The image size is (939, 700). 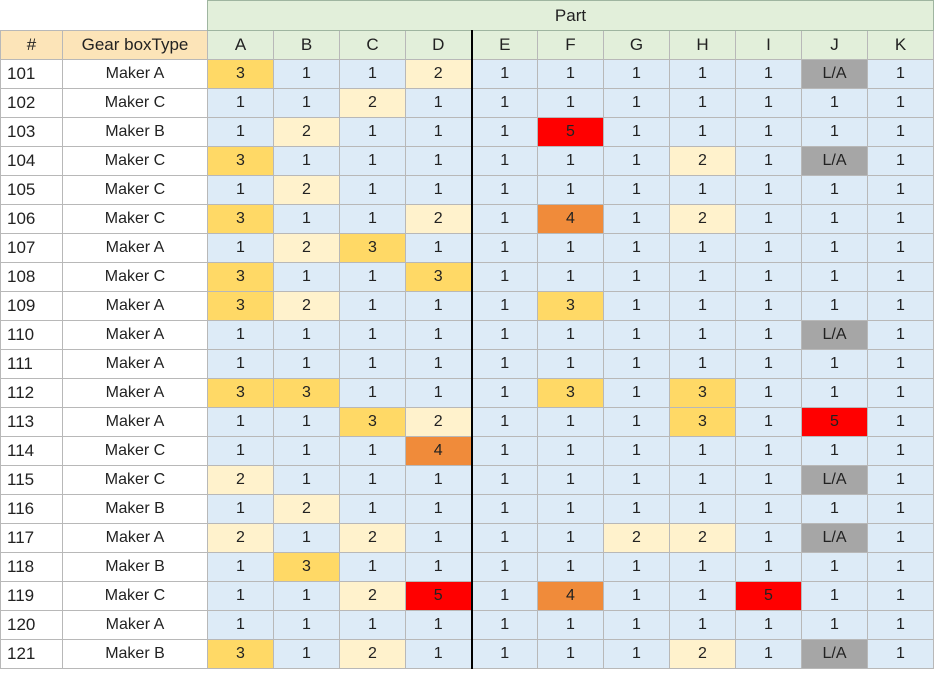 I want to click on column-header: B, so click(x=306, y=45).